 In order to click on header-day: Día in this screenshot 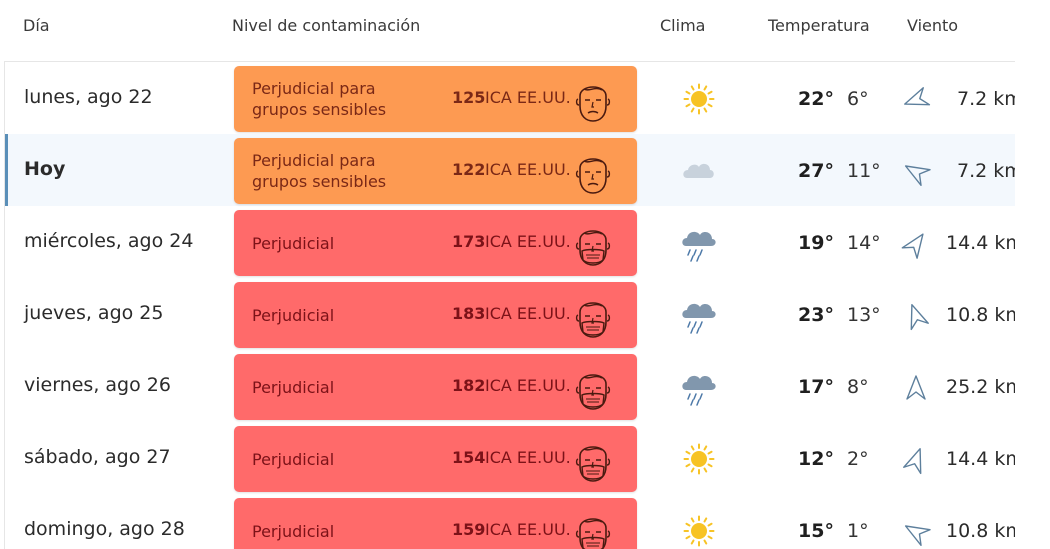, I will do `click(36, 25)`.